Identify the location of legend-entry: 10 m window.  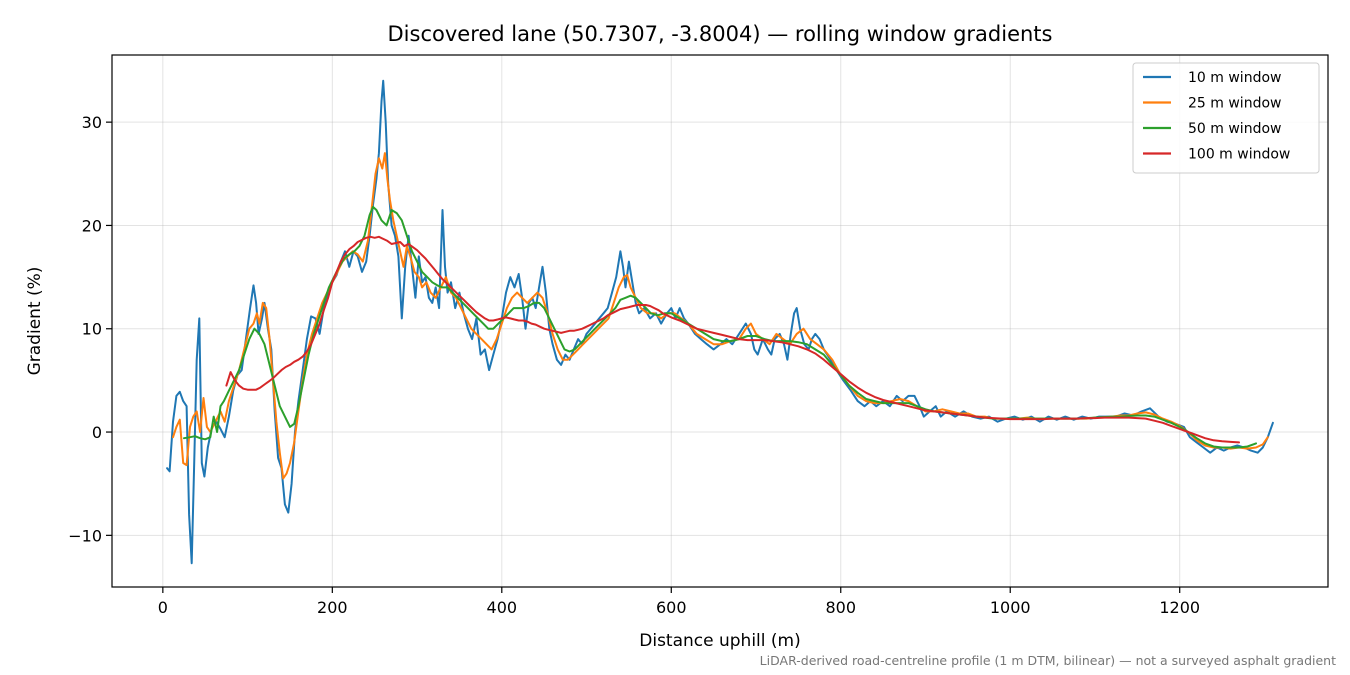
(1234, 78).